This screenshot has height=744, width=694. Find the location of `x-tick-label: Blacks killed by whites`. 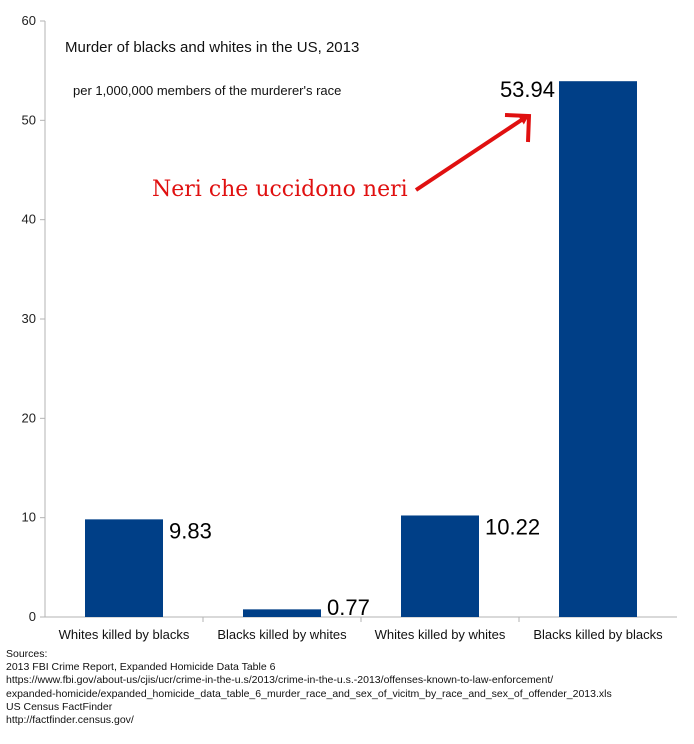

x-tick-label: Blacks killed by whites is located at coordinates (282, 634).